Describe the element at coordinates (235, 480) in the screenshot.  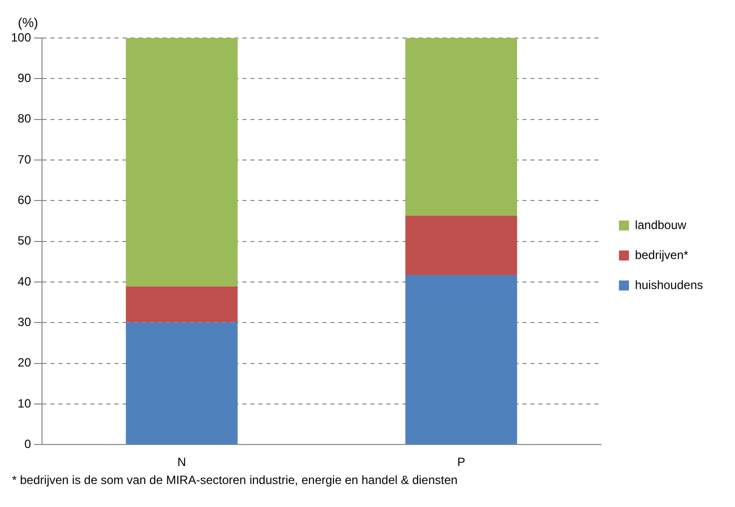
I see `text: * bedrijven is de som van de MIRA-sectoren industrie, energie en handel & diensten` at that location.